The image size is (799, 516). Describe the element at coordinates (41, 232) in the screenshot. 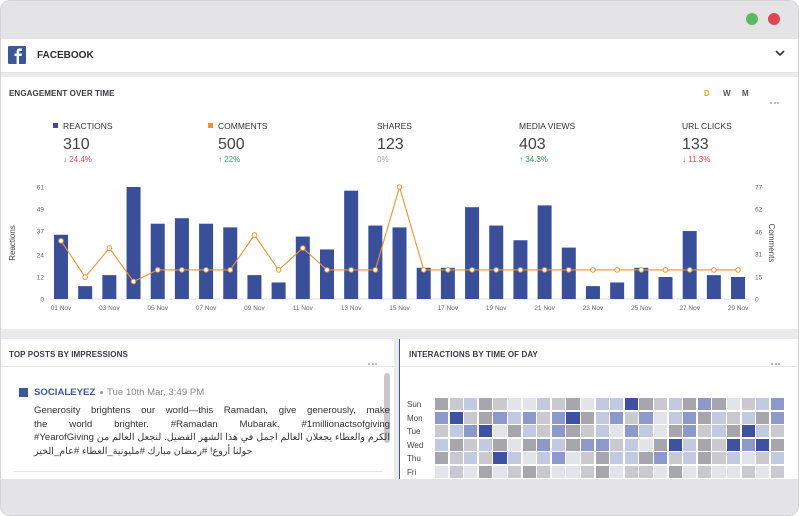

I see `y-tick-label: 37` at that location.